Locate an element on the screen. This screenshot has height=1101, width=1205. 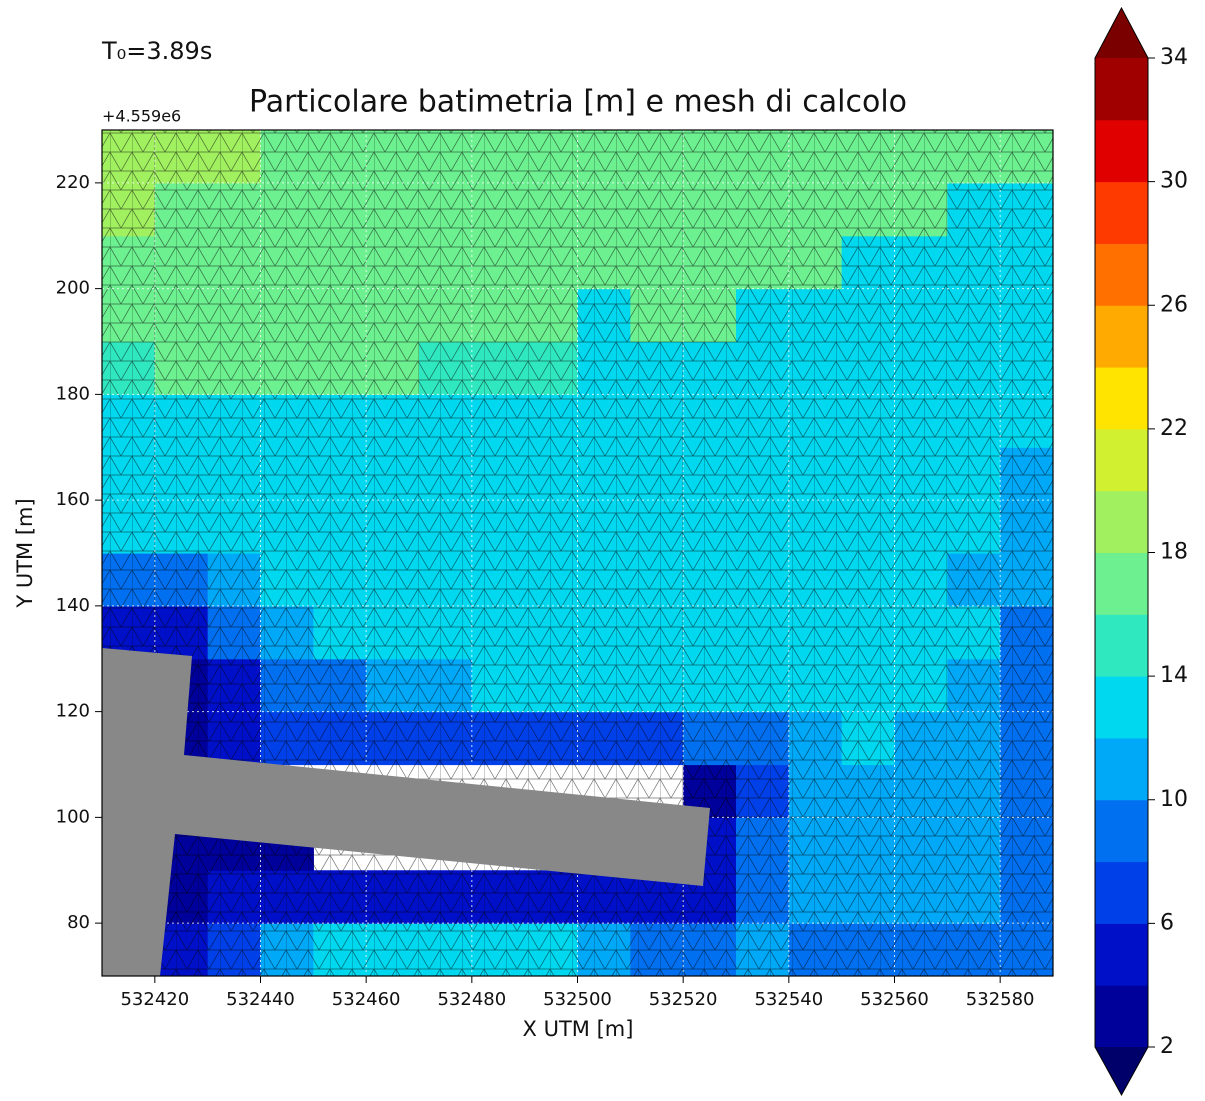
y-tick-label: 200 is located at coordinates (73, 288).